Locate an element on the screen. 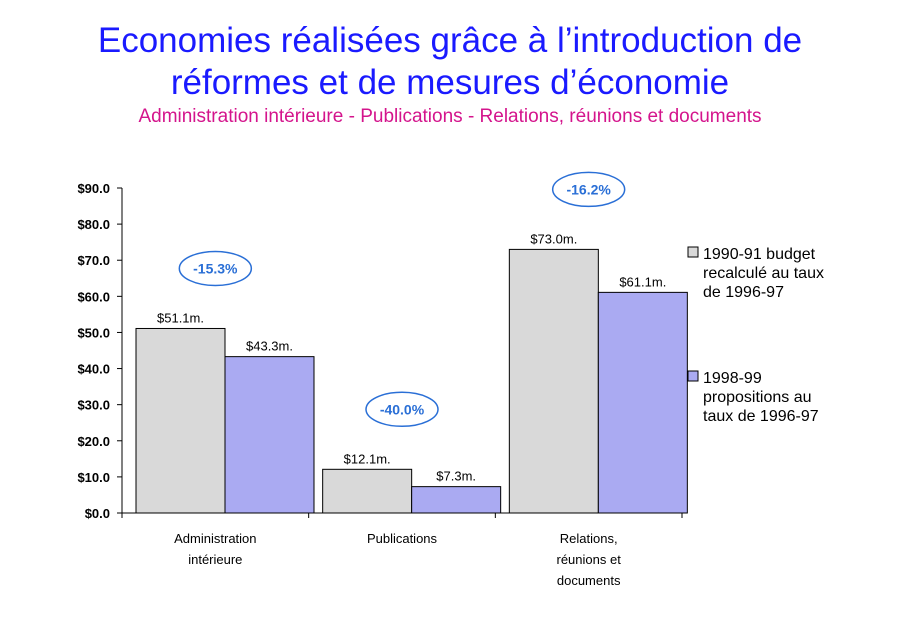 The image size is (900, 623). data-label: $61.1m. is located at coordinates (642, 281).